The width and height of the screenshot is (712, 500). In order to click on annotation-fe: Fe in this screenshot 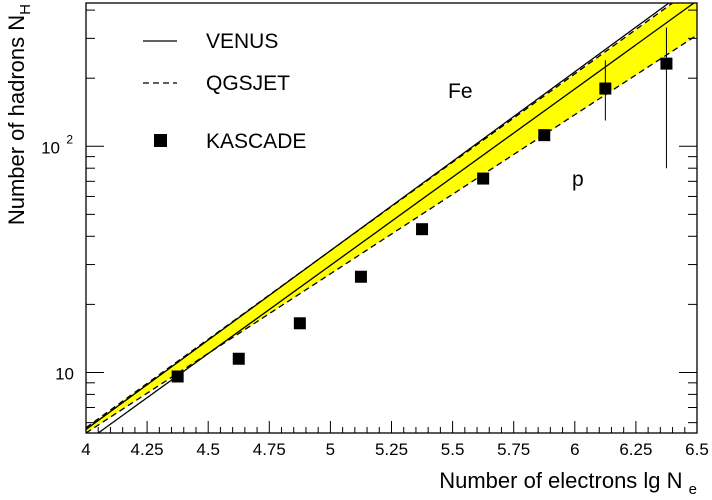, I will do `click(460, 91)`.